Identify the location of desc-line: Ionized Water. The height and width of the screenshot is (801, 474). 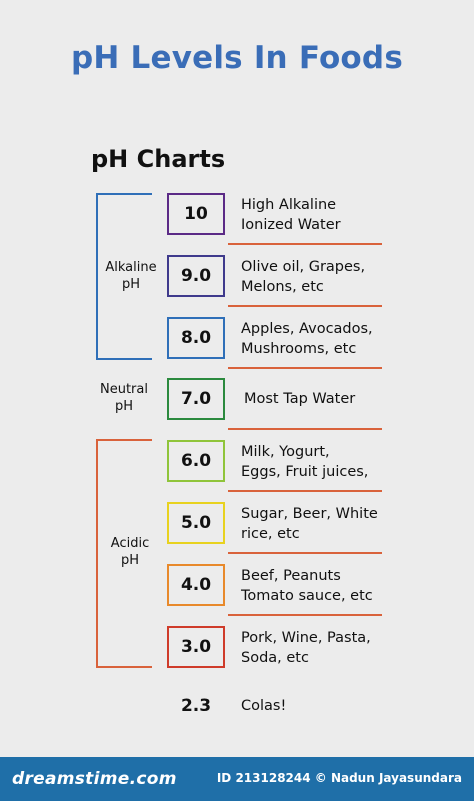
(291, 225).